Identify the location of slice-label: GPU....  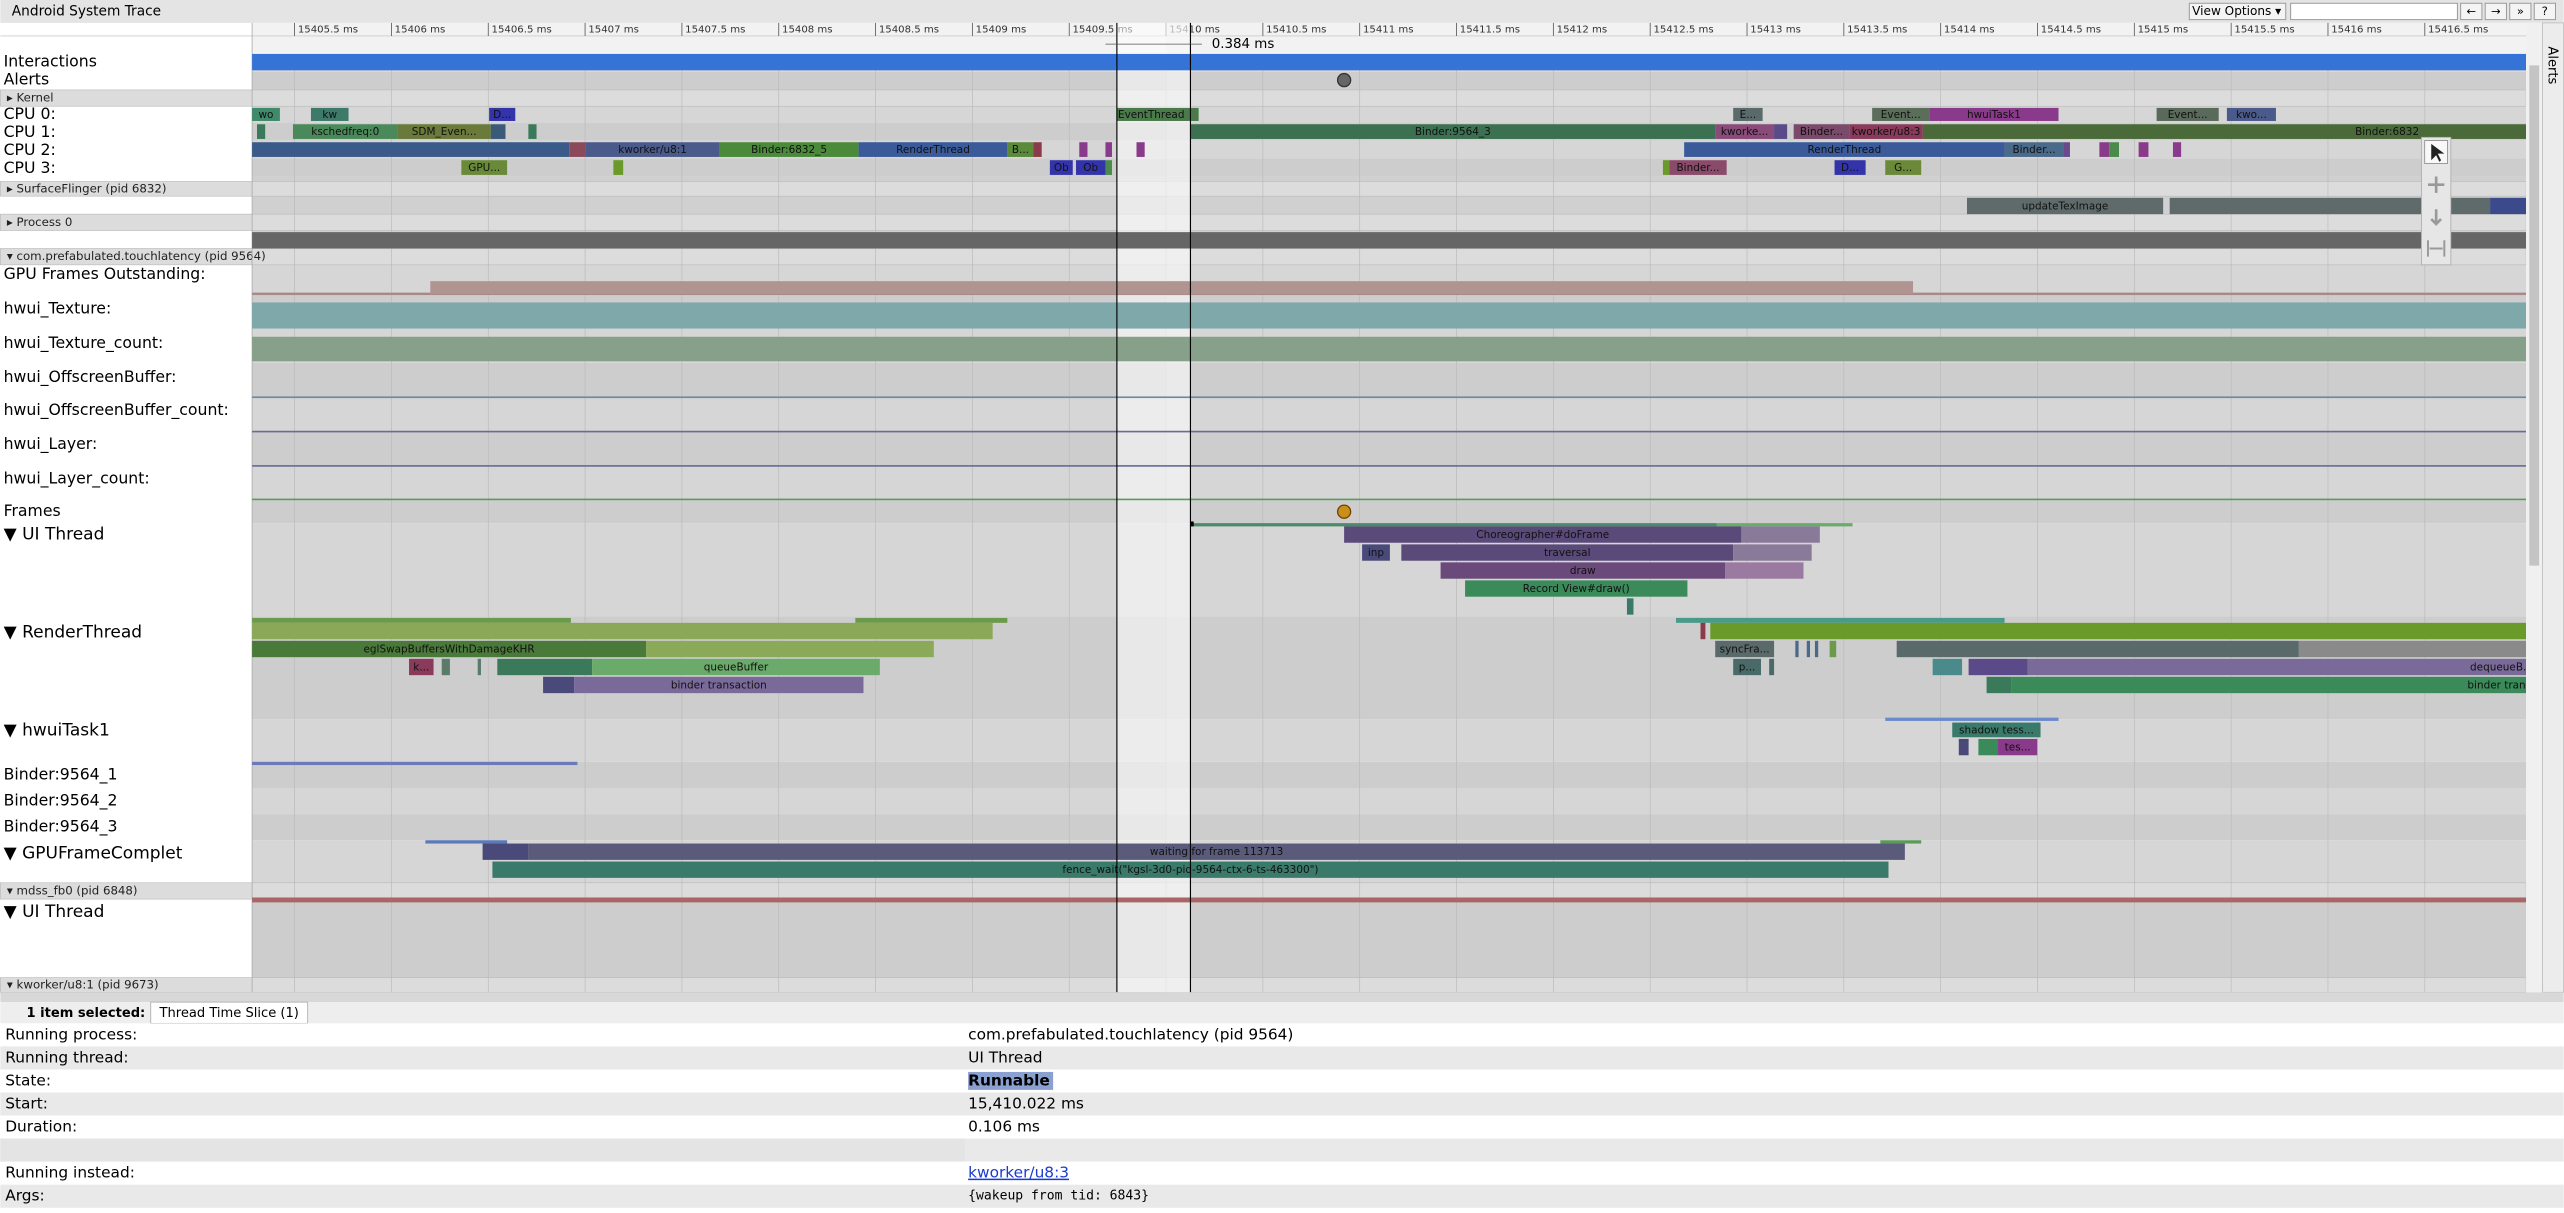
(484, 168).